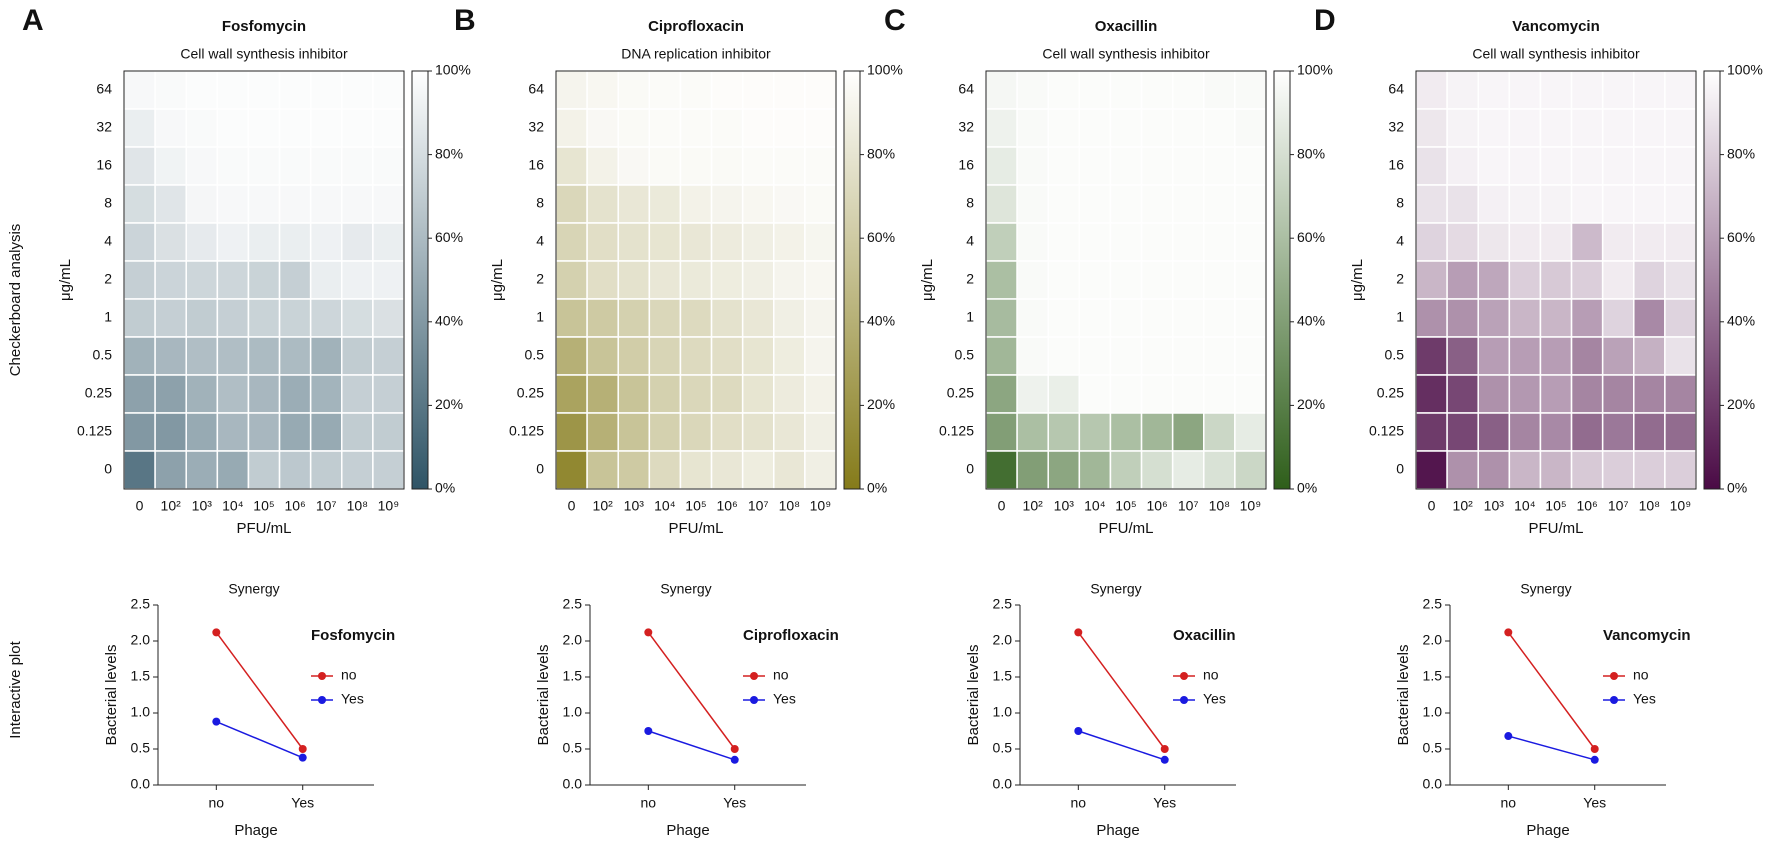  I want to click on y-tick-label: 0.5, so click(141, 748).